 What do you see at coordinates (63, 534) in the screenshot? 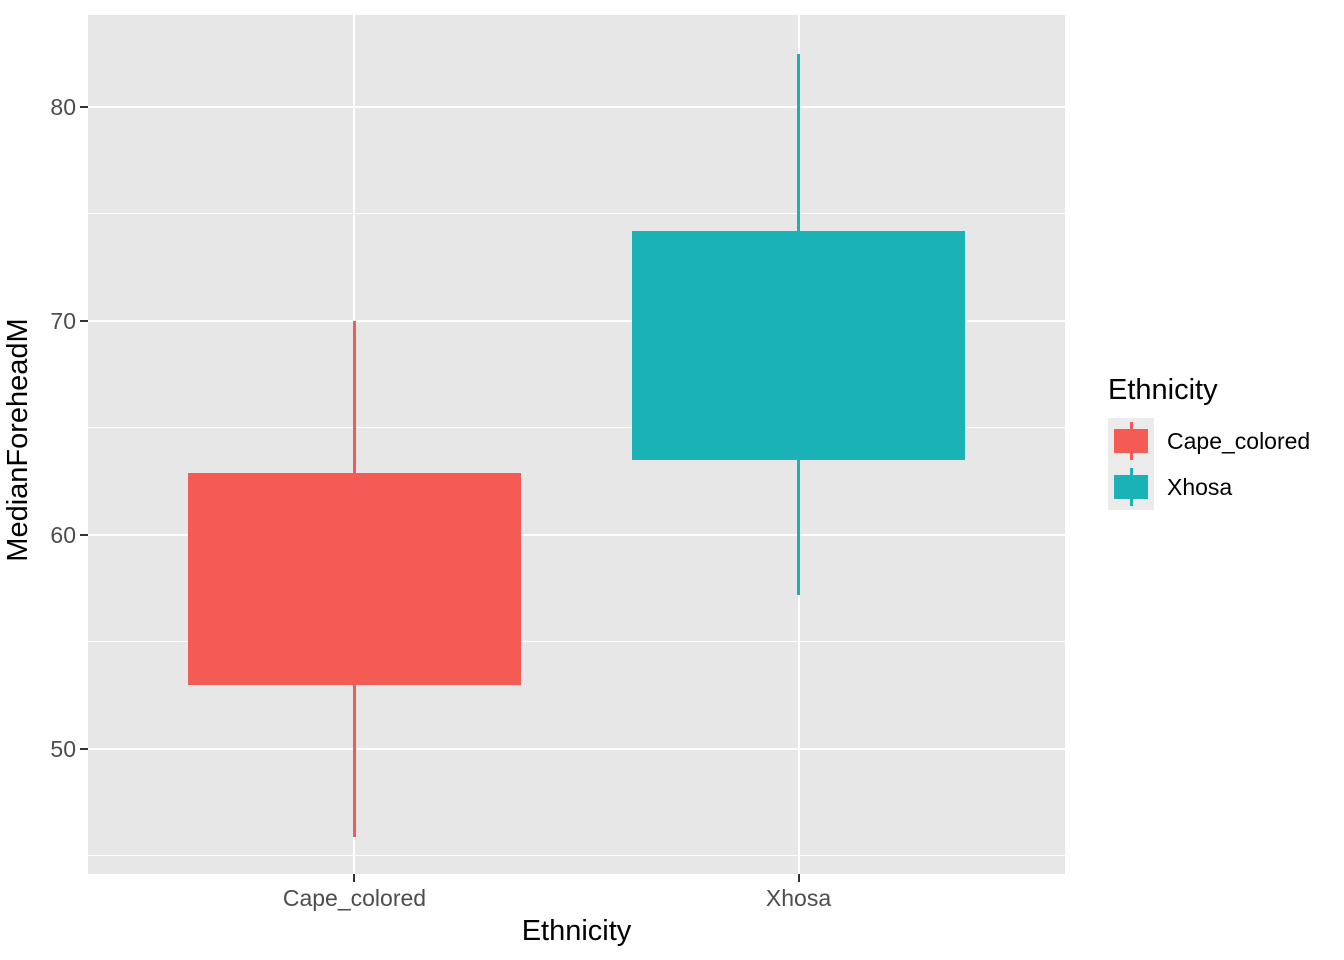
I see `y-tick-label: 60` at bounding box center [63, 534].